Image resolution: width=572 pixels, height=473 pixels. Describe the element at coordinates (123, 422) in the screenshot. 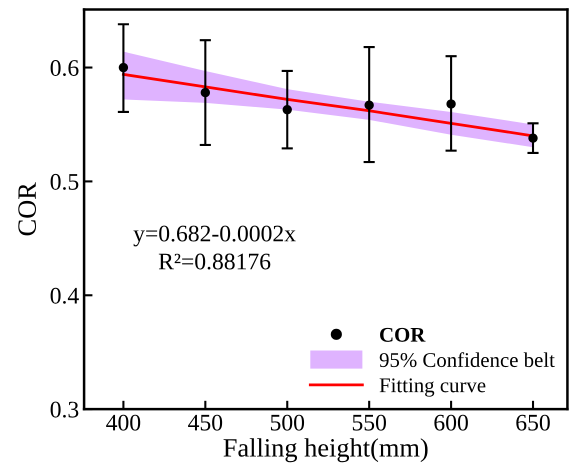

I see `x-tick-label: 400` at that location.